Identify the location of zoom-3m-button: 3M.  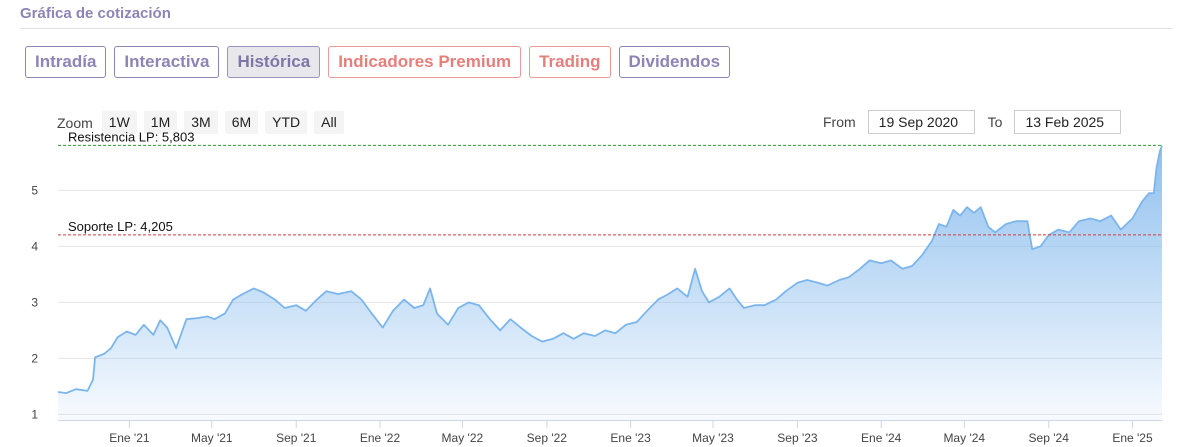
(201, 122).